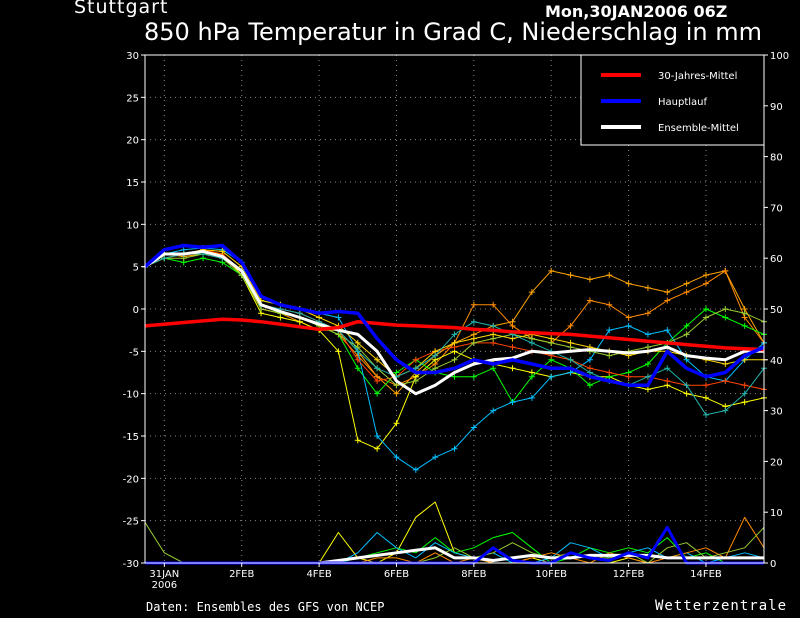  Describe the element at coordinates (776, 107) in the screenshot. I see `y-right-tick-label: 90` at that location.